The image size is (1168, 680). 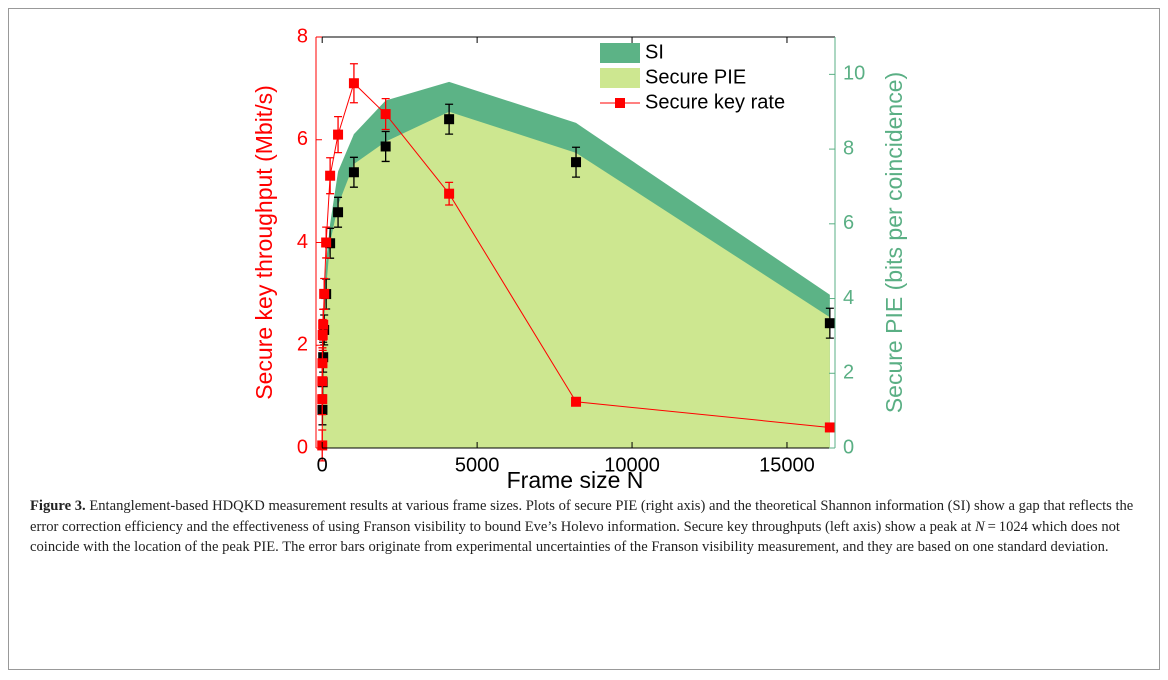 What do you see at coordinates (302, 242) in the screenshot?
I see `y-tick-label: 4` at bounding box center [302, 242].